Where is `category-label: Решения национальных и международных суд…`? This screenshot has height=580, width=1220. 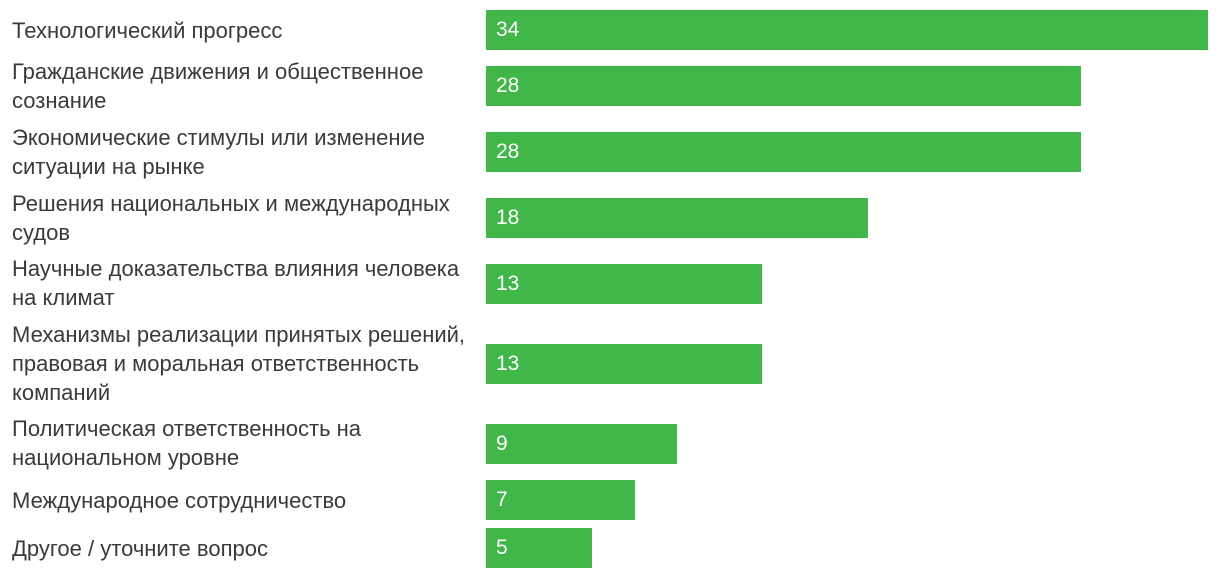
category-label: Решения национальных и международных суд… is located at coordinates (243, 218).